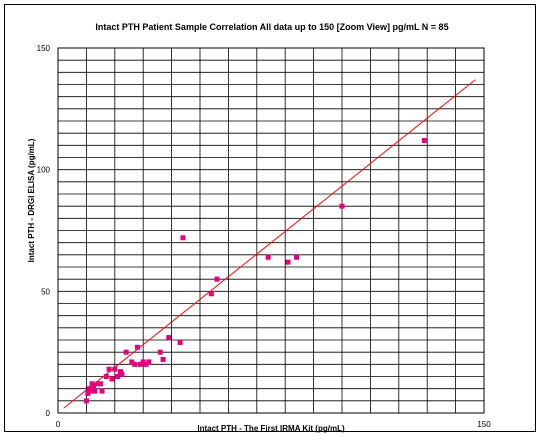  What do you see at coordinates (45, 291) in the screenshot?
I see `y-tick-label: 50` at bounding box center [45, 291].